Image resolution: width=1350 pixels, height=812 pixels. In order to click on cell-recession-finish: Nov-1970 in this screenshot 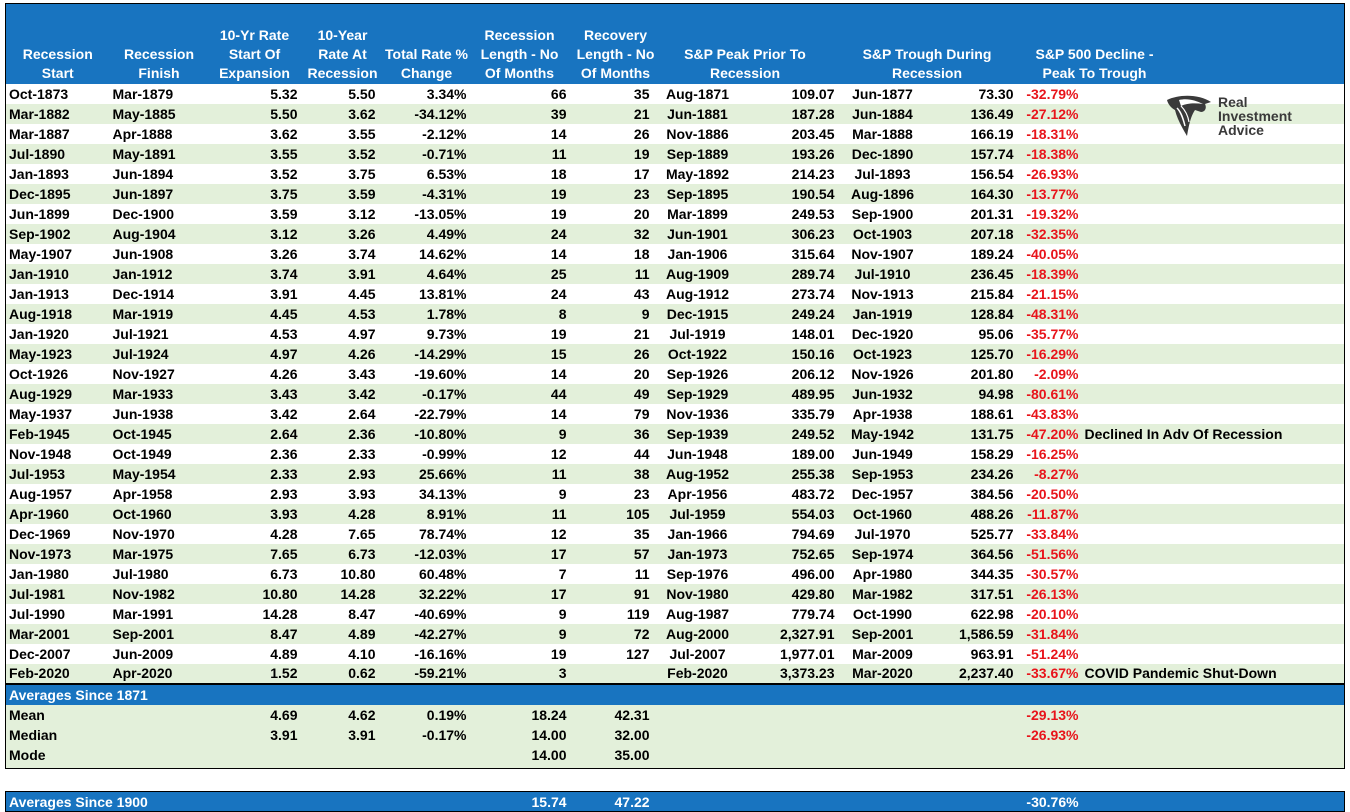, I will do `click(143, 533)`.